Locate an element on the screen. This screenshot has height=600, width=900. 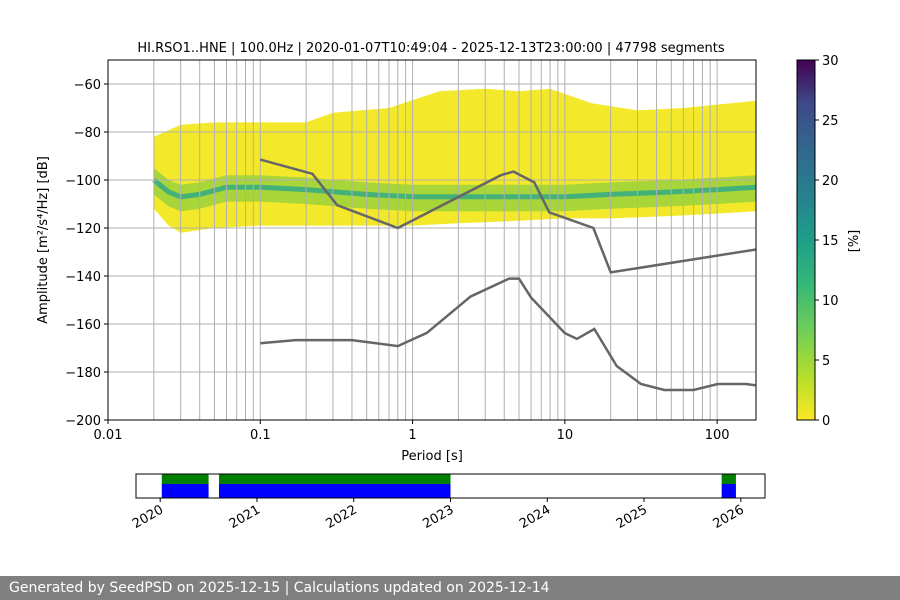
y-tick-label: −100 is located at coordinates (83, 181).